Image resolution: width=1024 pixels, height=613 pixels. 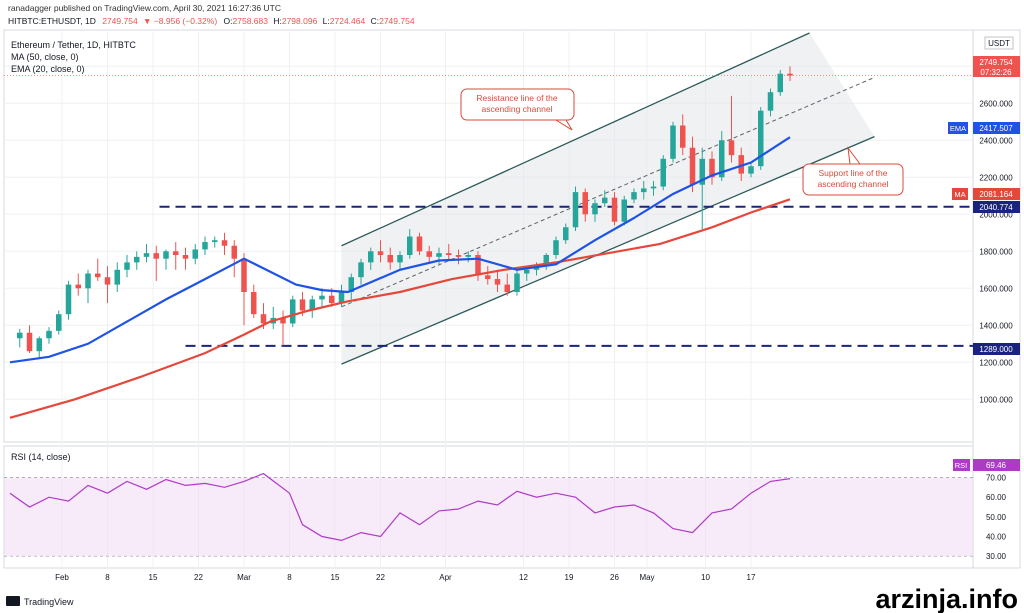 I want to click on rsi-badge-label: RSI, so click(x=961, y=465).